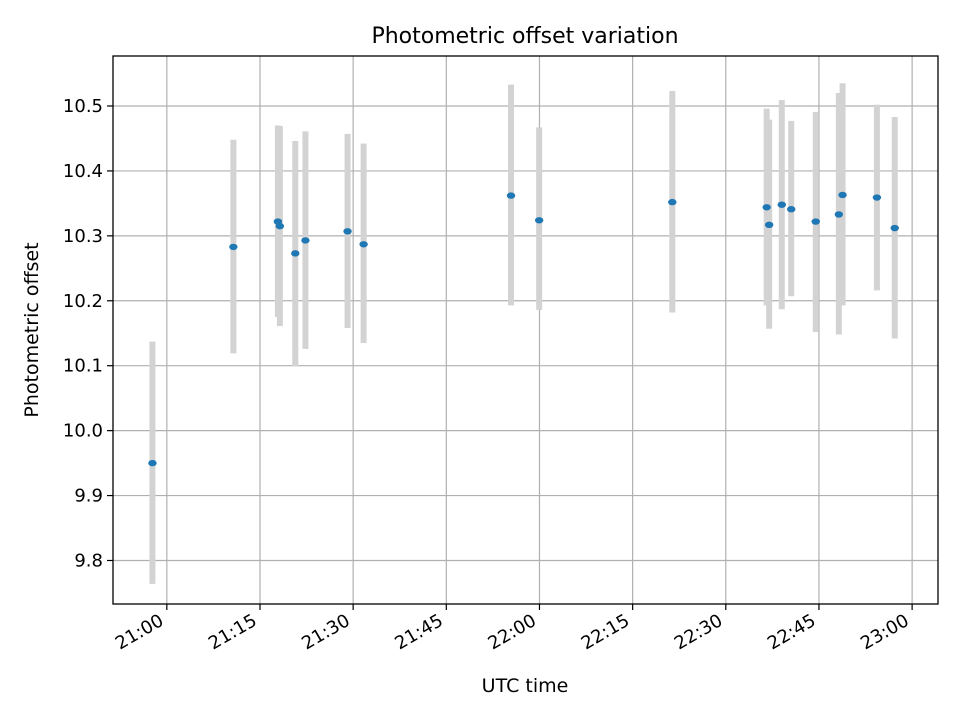  I want to click on y-tick-label: 9.8, so click(88, 560).